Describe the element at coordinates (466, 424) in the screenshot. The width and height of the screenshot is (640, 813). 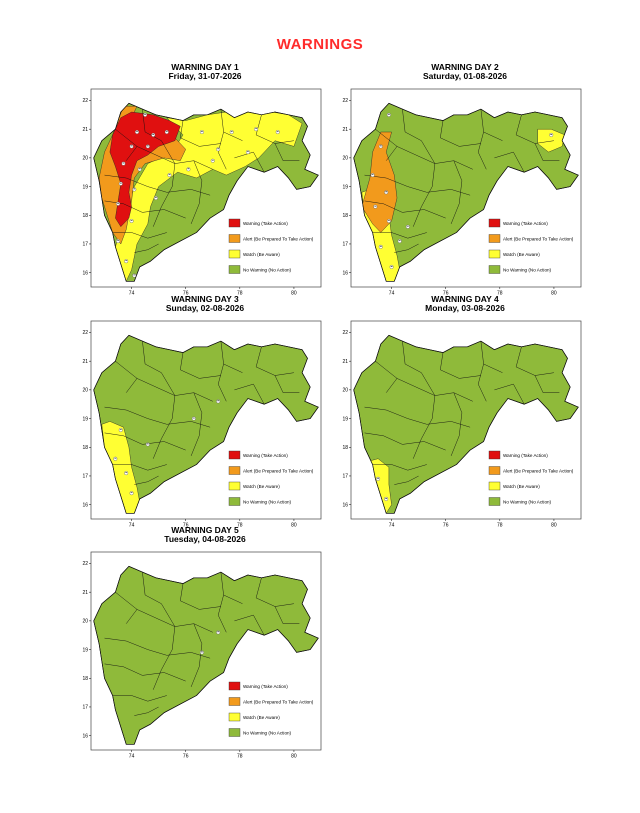
I see `state-border` at that location.